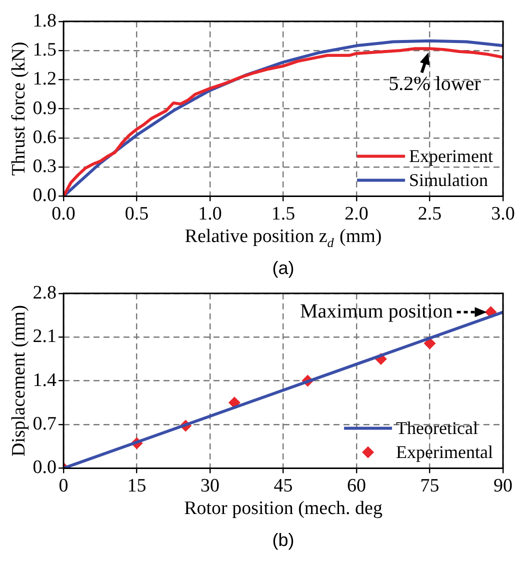  Describe the element at coordinates (283, 486) in the screenshot. I see `x-tick-label: 45` at that location.